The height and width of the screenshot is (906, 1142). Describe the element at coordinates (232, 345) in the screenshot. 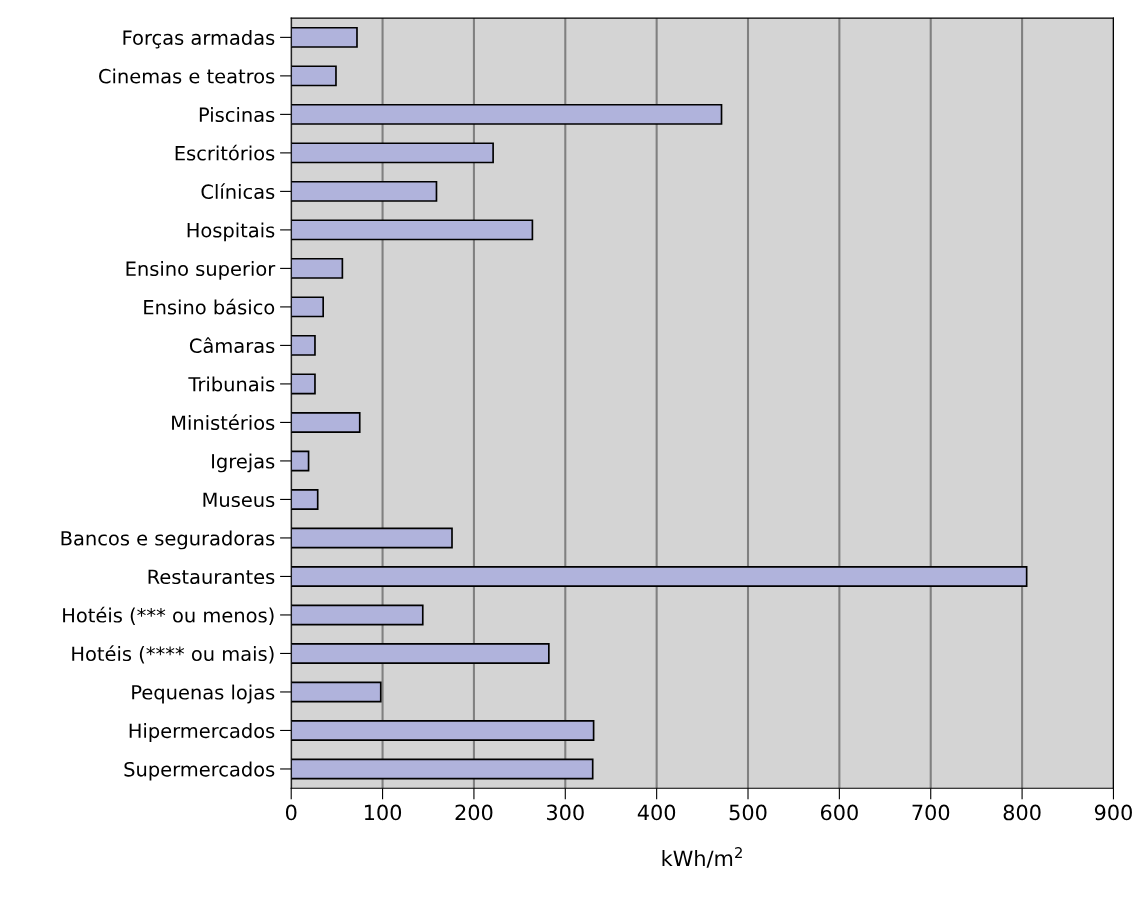

I see `y-tick-label: Câmaras` at that location.